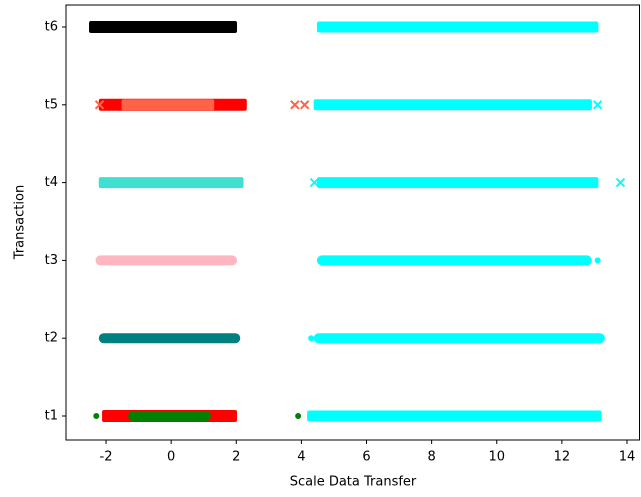 This screenshot has width=641, height=497. What do you see at coordinates (353, 482) in the screenshot?
I see `x-axis-label: Scale Data Transfer` at bounding box center [353, 482].